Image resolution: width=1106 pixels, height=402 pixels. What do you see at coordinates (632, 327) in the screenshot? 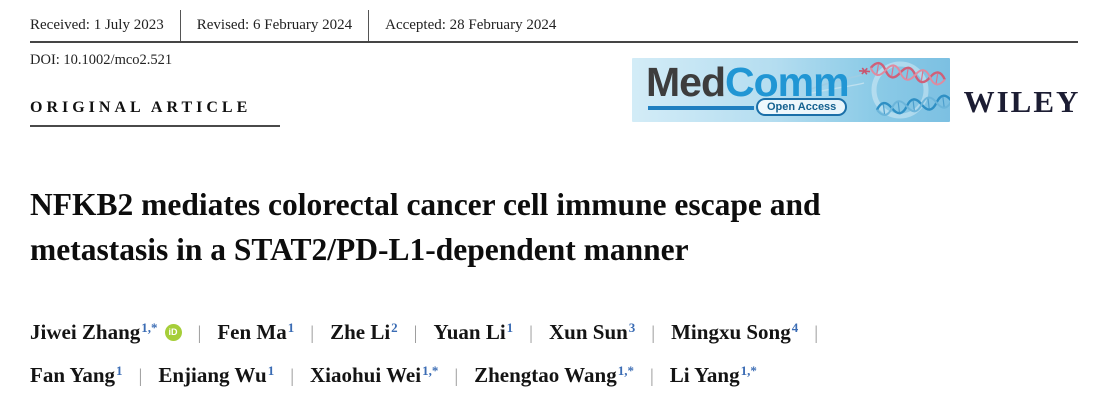
I see `author-affiliation-sup: 3` at bounding box center [632, 327].